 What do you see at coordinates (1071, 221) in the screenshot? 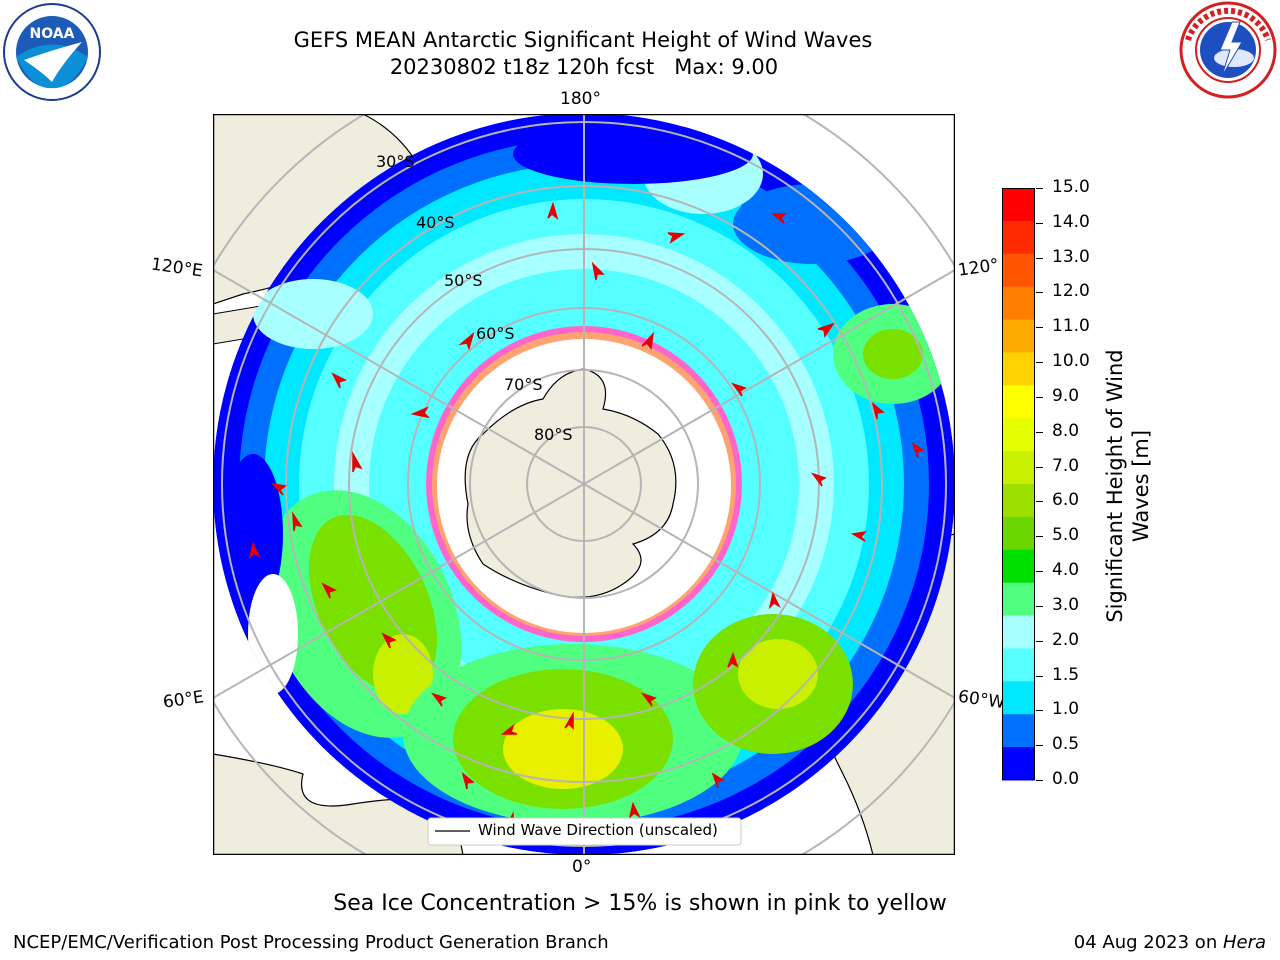
I see `colorbar-tick-label: 14.0` at bounding box center [1071, 221].